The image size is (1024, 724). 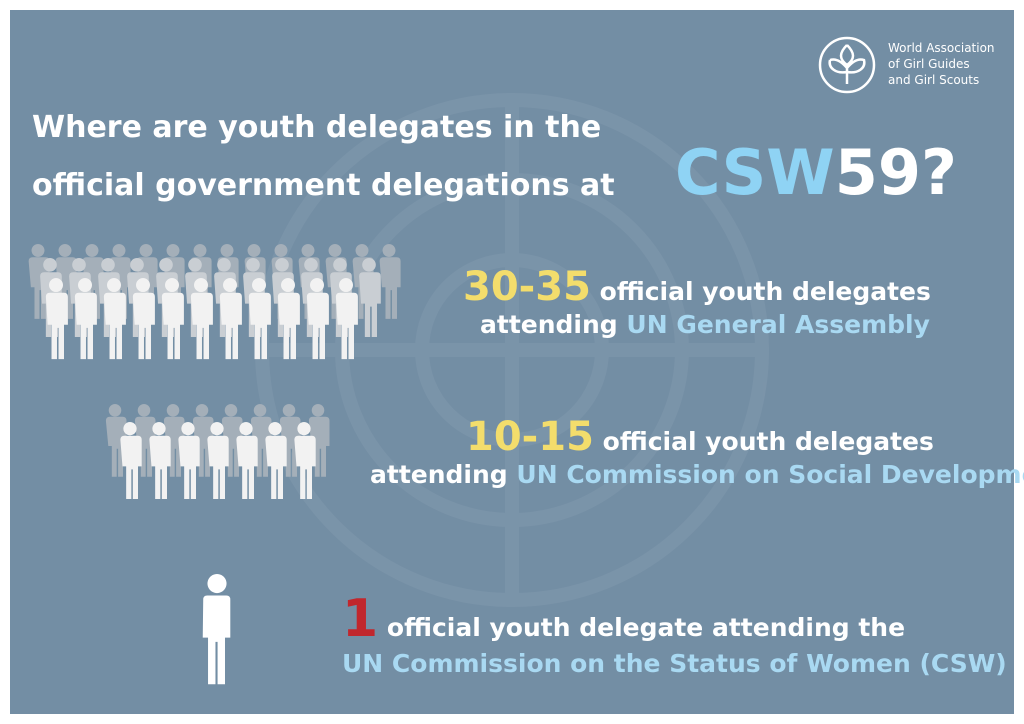 What do you see at coordinates (530, 437) in the screenshot?
I see `row-number: 10-15` at bounding box center [530, 437].